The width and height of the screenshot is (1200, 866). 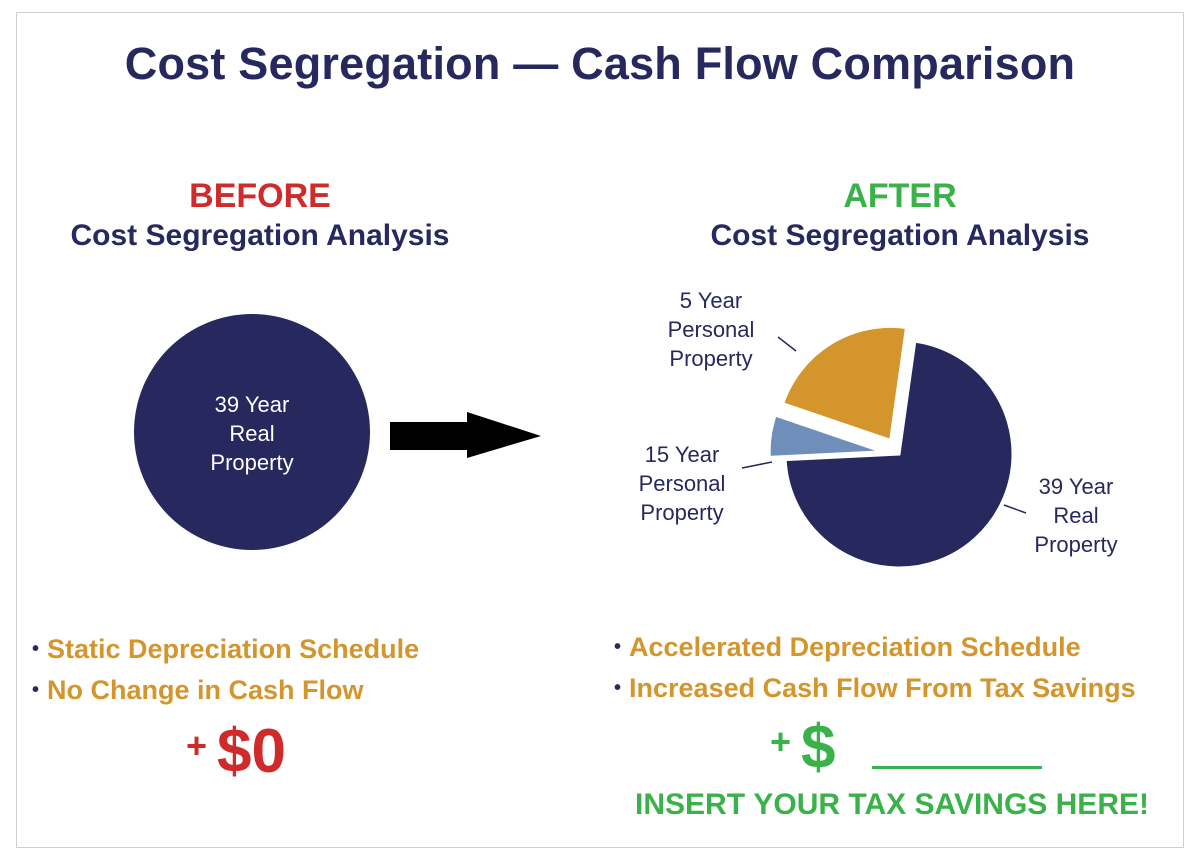 I want to click on leader-line-39-year-real-property, so click(x=1015, y=509).